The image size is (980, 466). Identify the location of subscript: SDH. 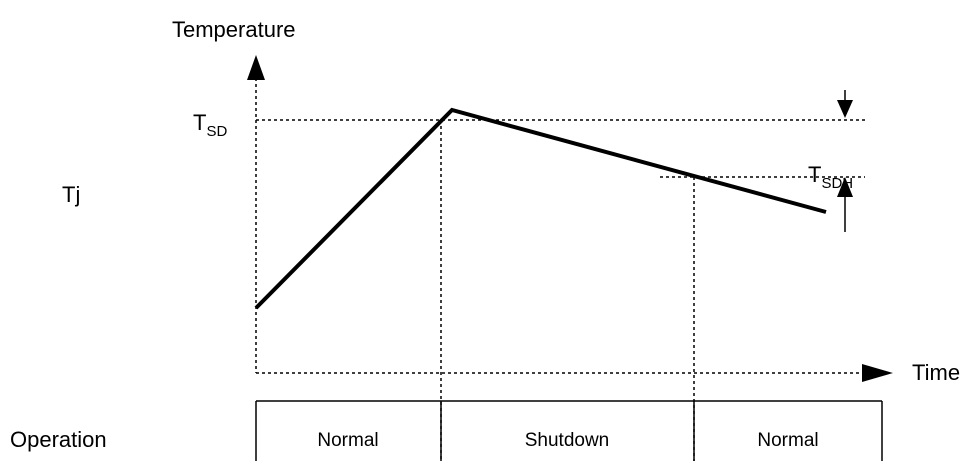
(837, 183).